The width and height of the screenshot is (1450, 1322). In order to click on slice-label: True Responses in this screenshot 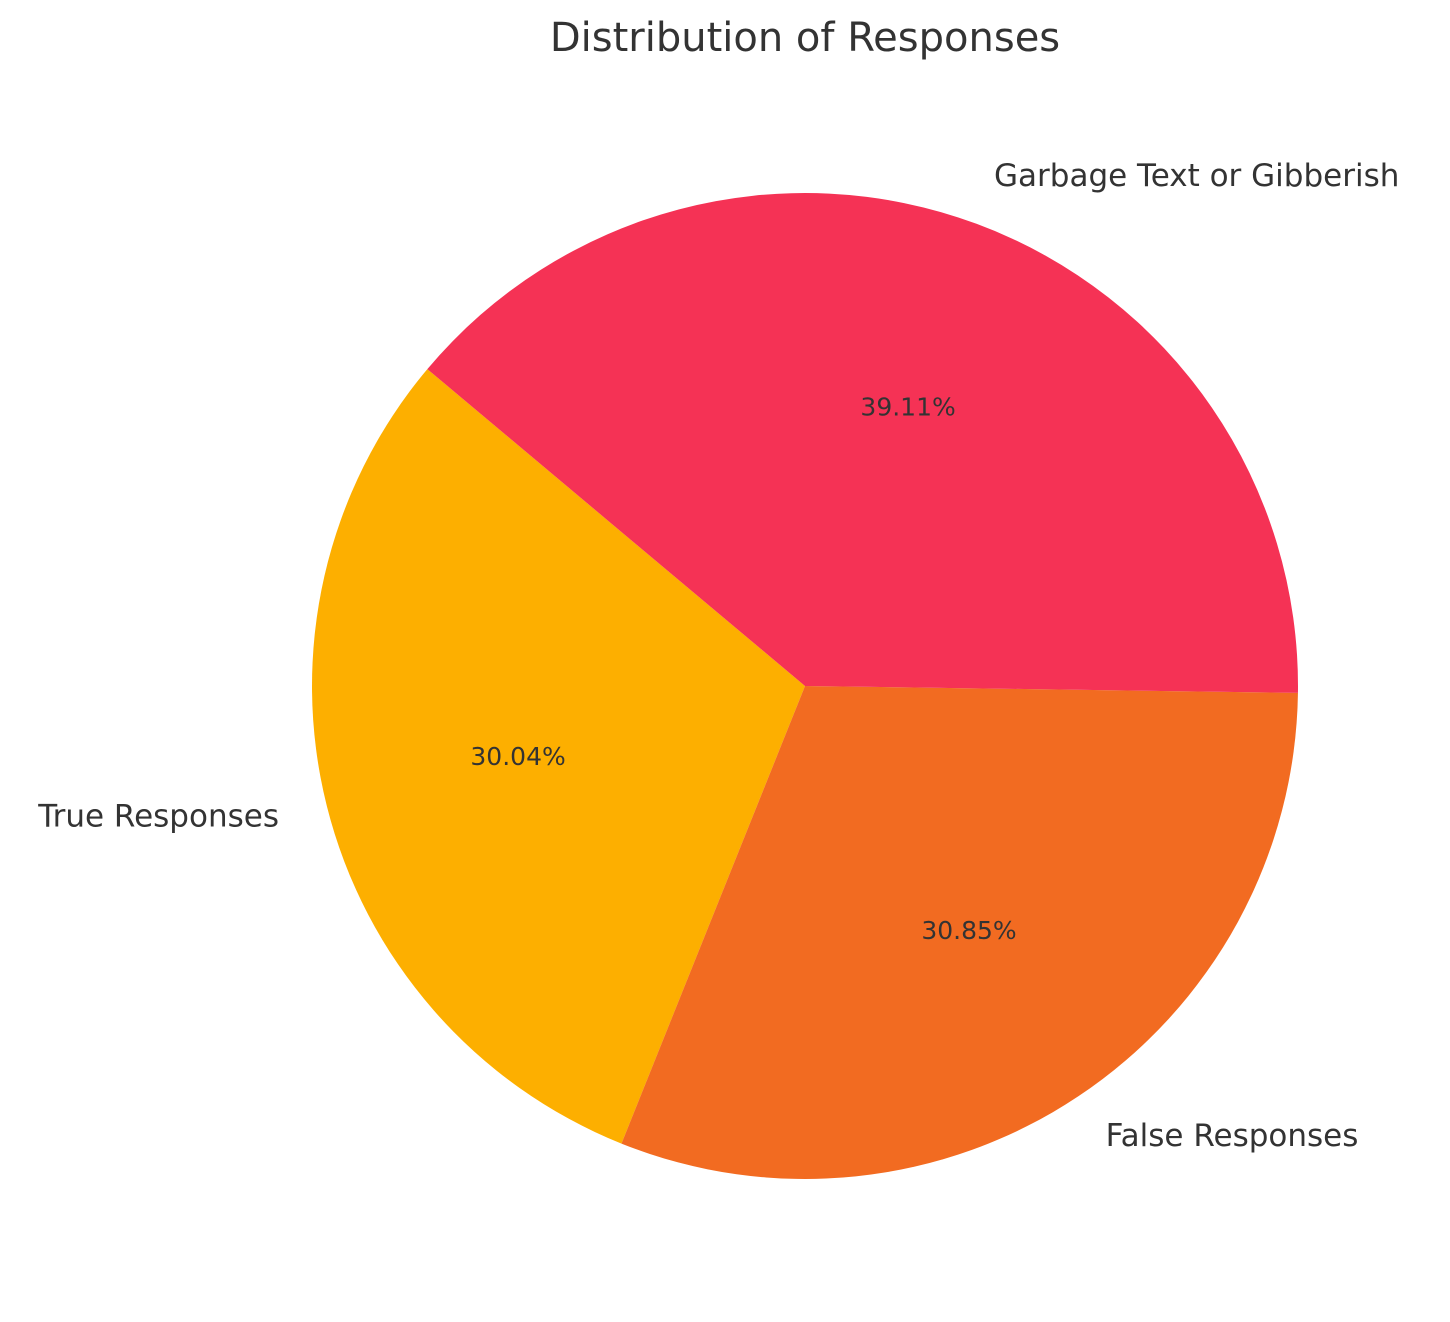, I will do `click(158, 816)`.